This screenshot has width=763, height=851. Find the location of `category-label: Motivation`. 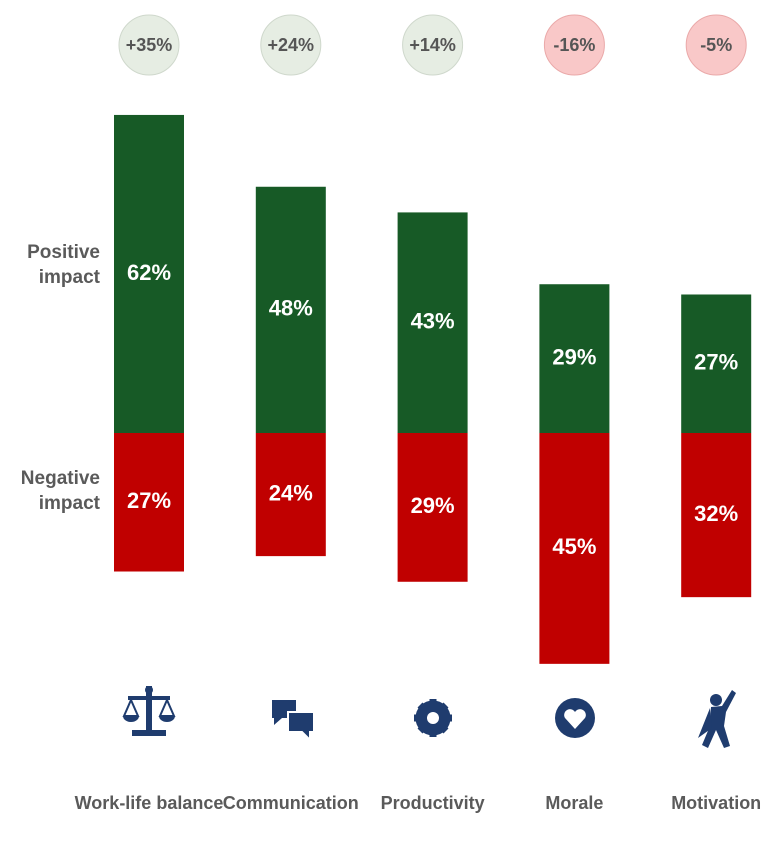

category-label: Motivation is located at coordinates (716, 803).